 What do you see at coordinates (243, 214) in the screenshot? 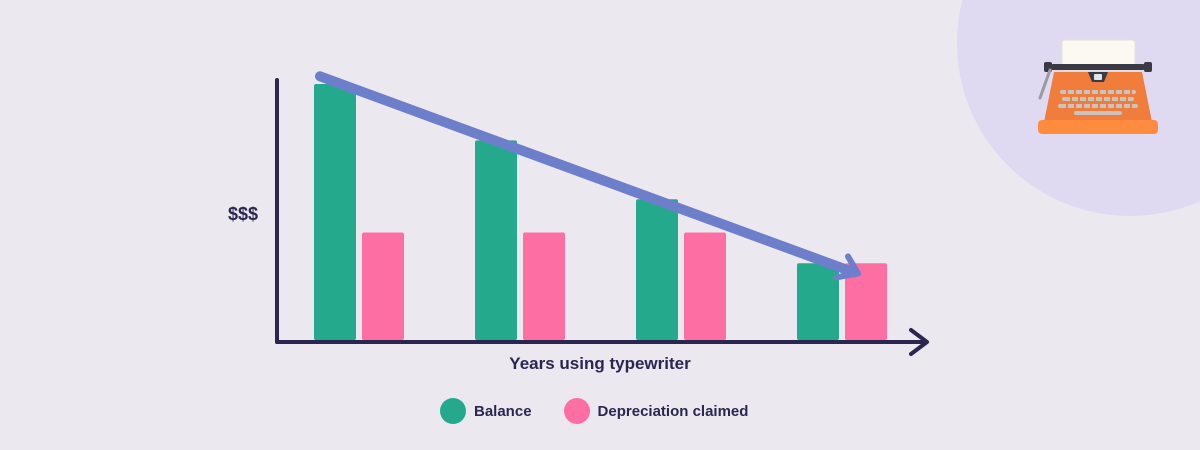
I see `y-axis-label: $$$` at bounding box center [243, 214].